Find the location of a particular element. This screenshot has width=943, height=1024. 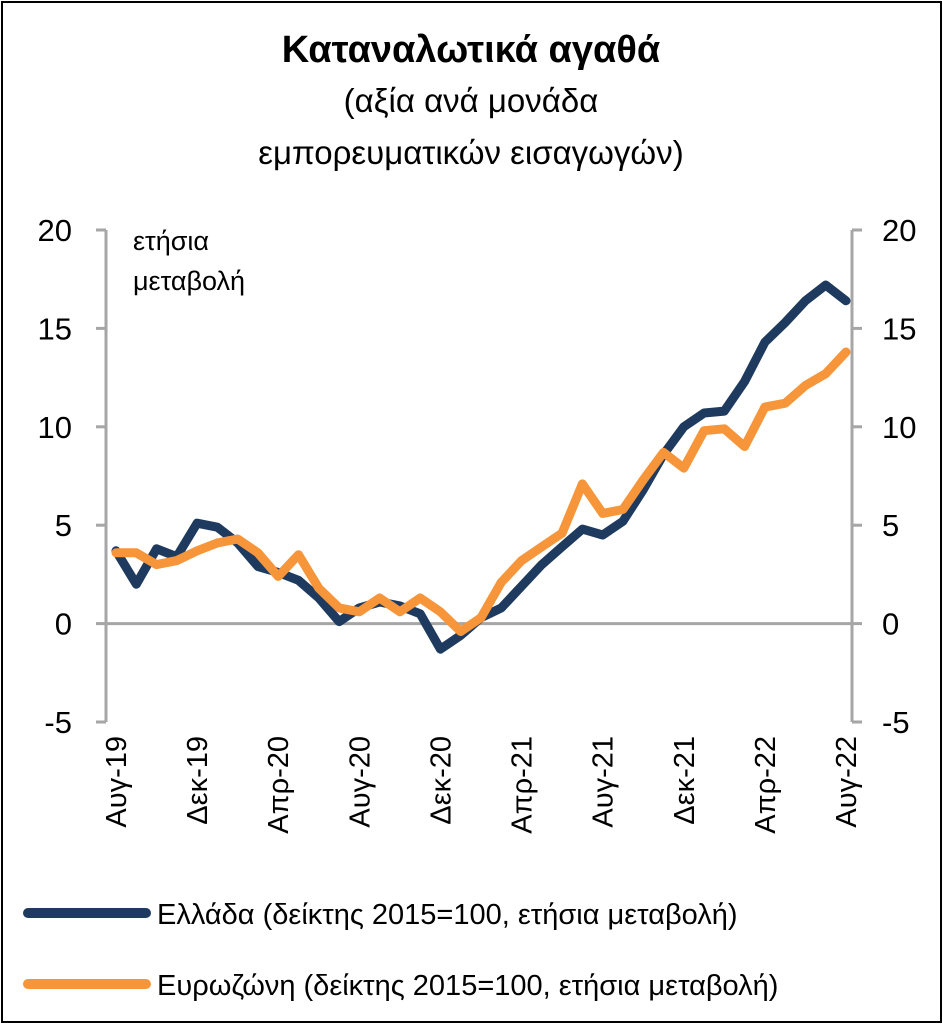

y-right-tick-label: 0 is located at coordinates (890, 624).